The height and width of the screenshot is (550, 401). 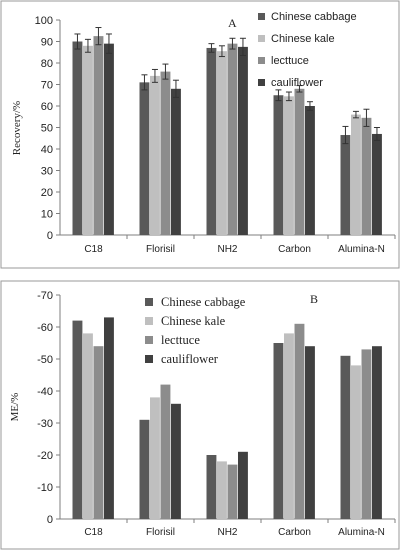 I want to click on y-tick-label: -70, so click(x=45, y=296).